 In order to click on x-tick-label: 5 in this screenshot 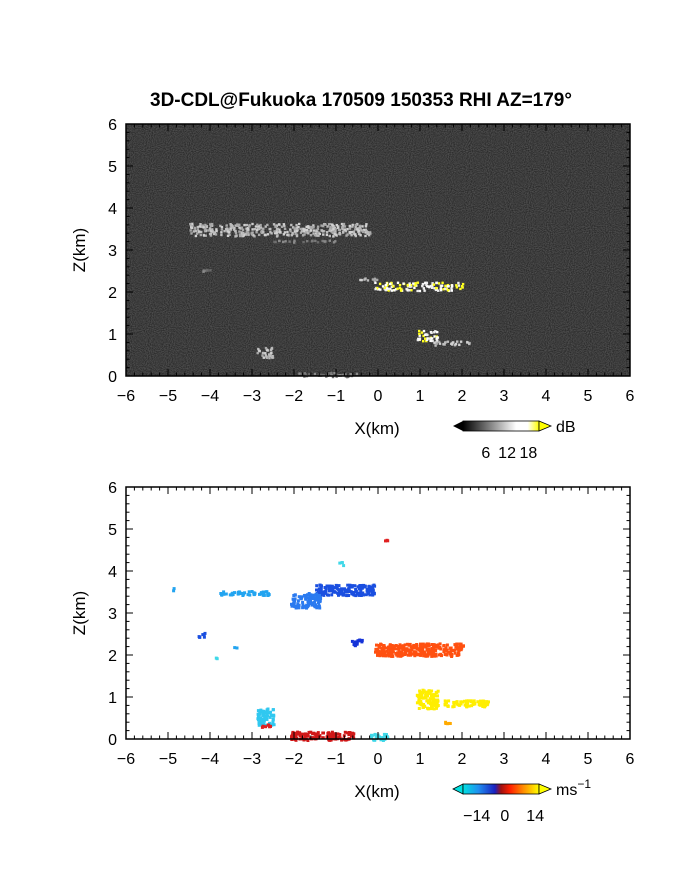, I will do `click(588, 759)`.